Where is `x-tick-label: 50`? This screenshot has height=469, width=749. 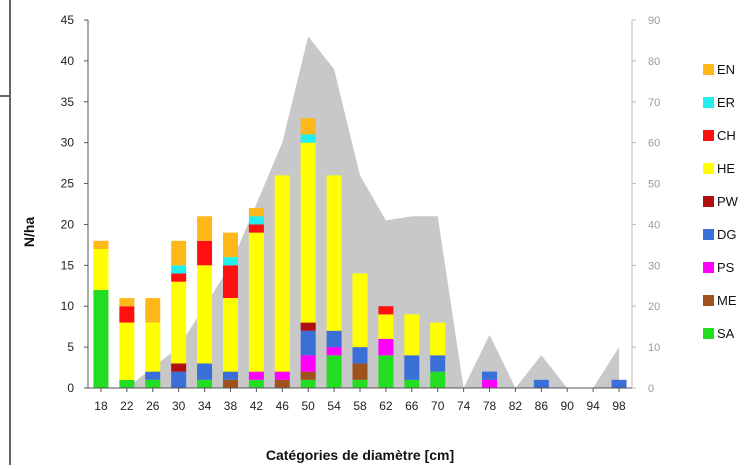 x-tick-label: 50 is located at coordinates (309, 406).